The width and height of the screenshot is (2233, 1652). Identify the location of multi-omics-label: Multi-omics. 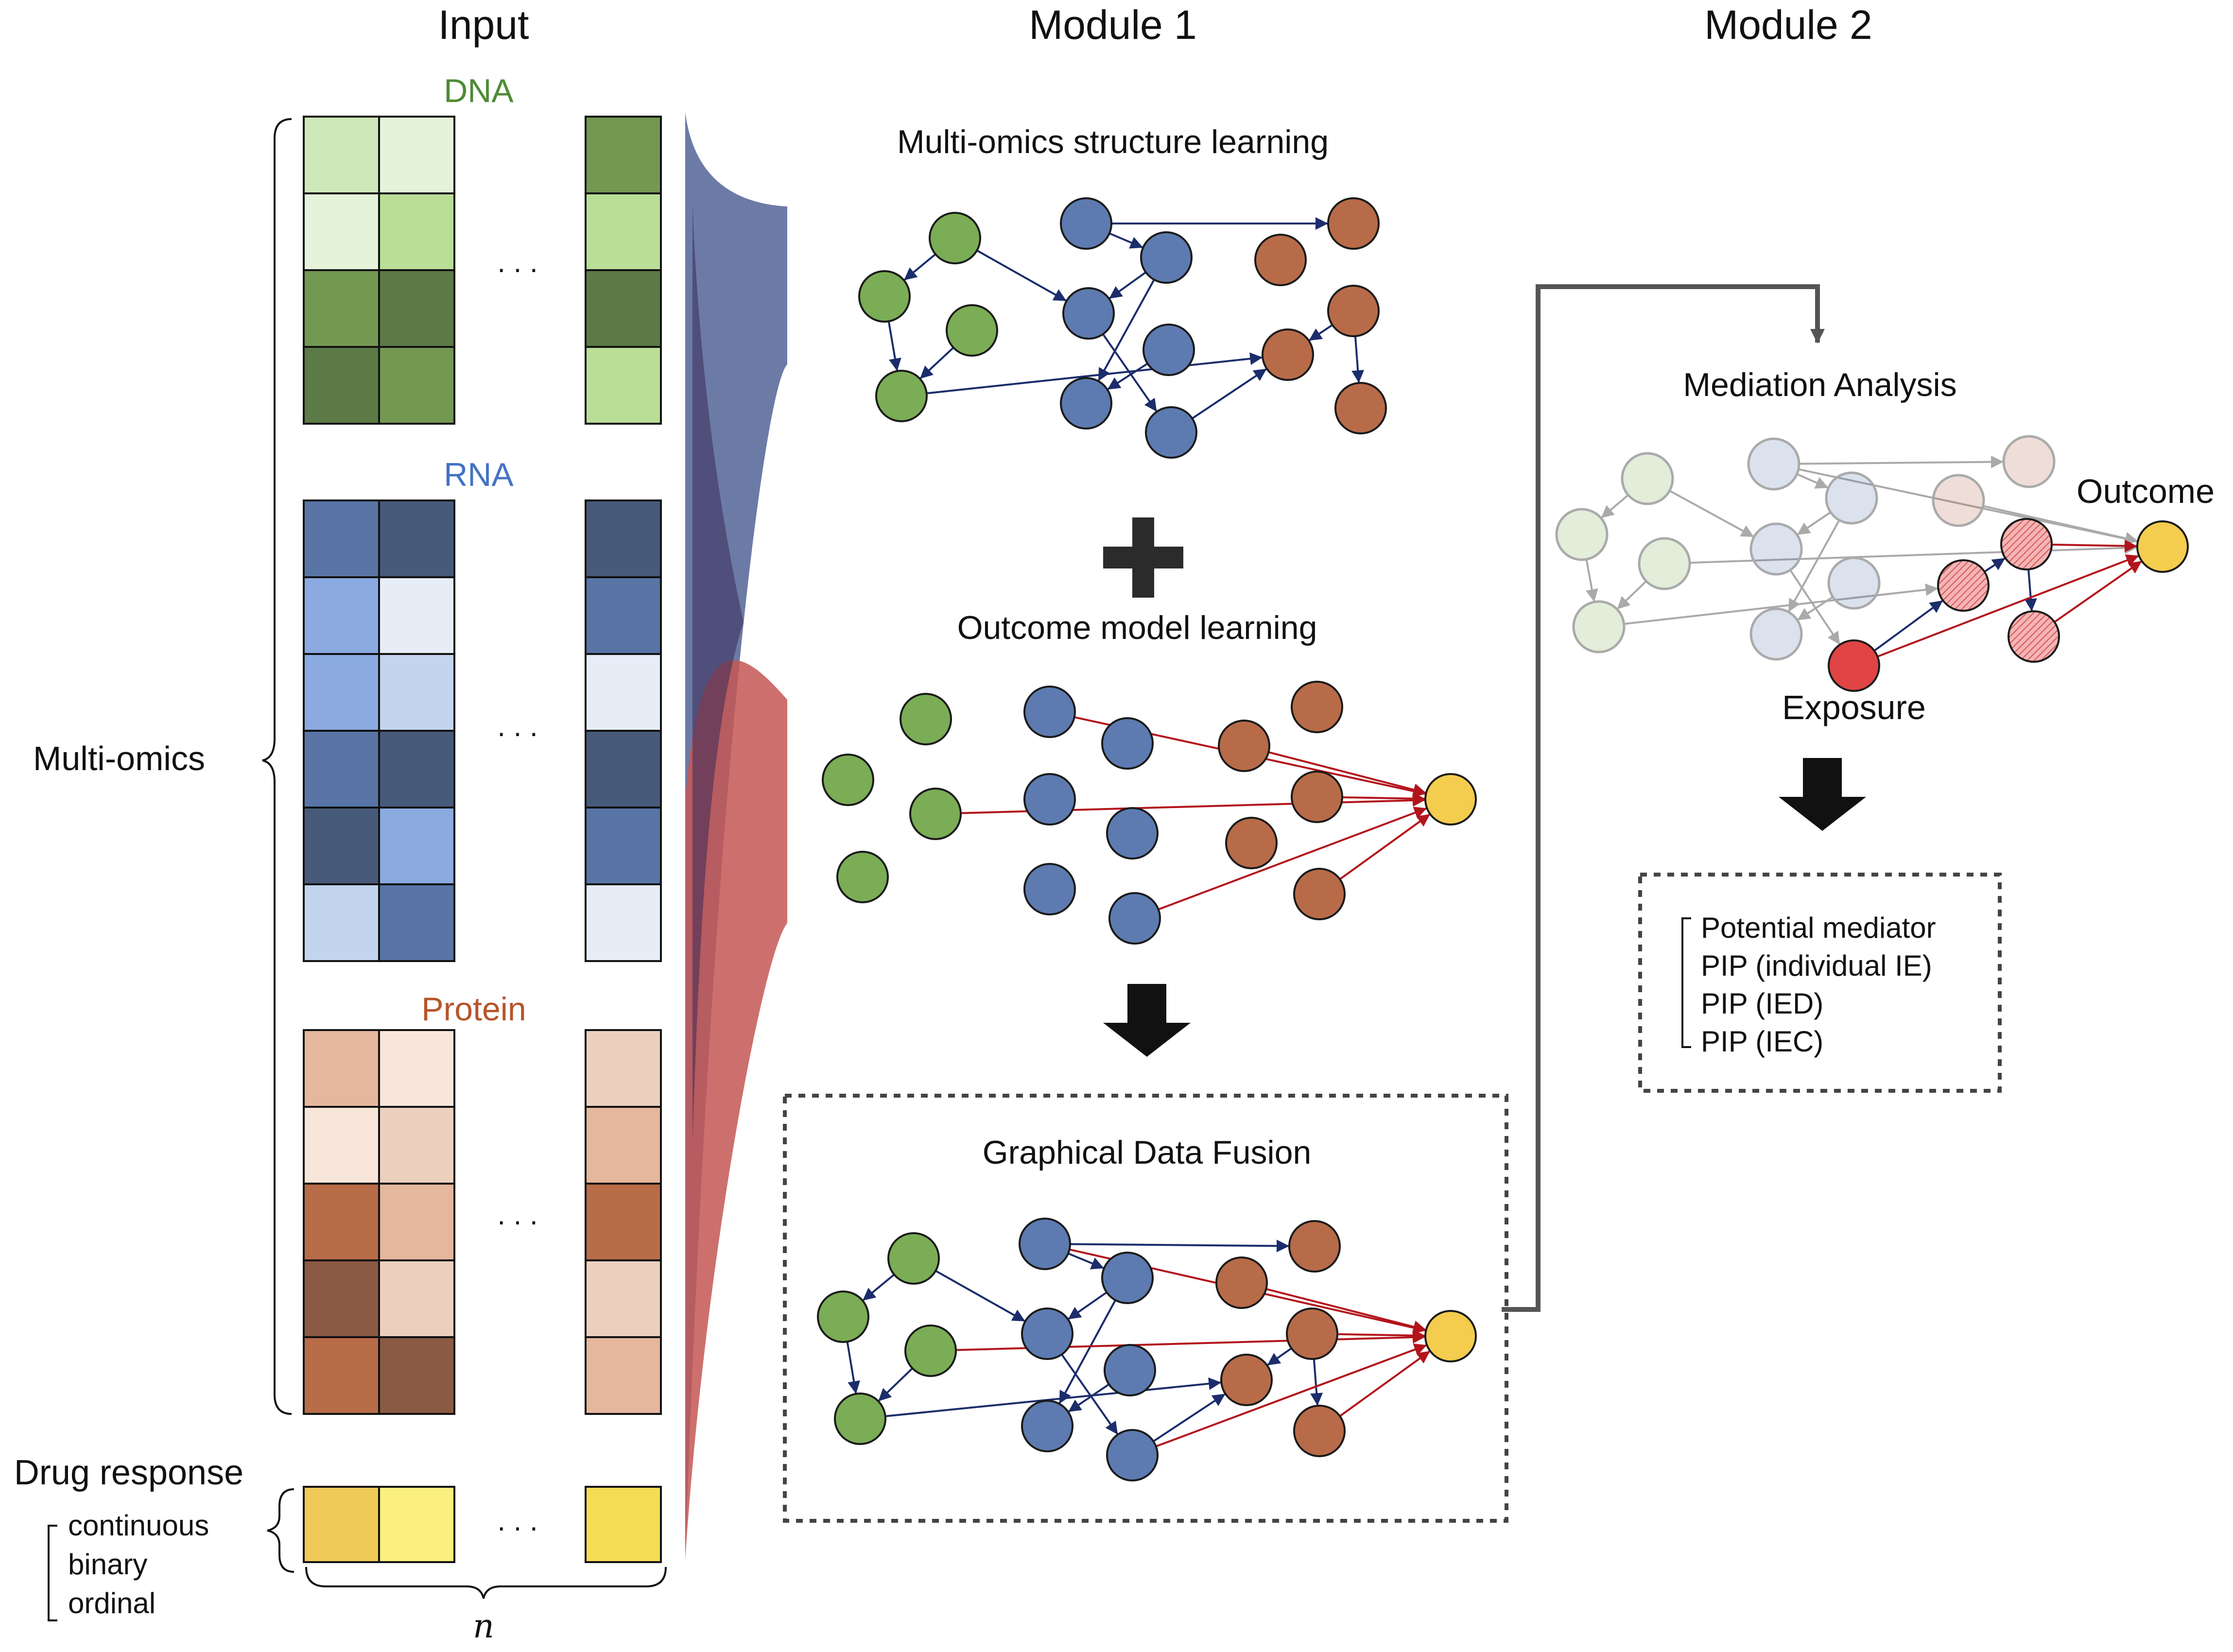
(119, 758).